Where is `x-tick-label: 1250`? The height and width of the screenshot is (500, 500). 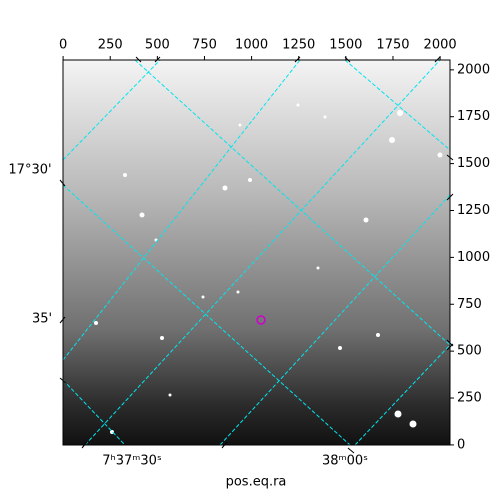 x-tick-label: 1250 is located at coordinates (298, 45).